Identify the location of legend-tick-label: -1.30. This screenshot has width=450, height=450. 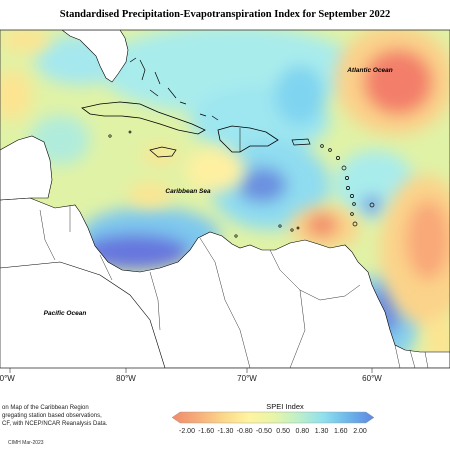
(225, 431).